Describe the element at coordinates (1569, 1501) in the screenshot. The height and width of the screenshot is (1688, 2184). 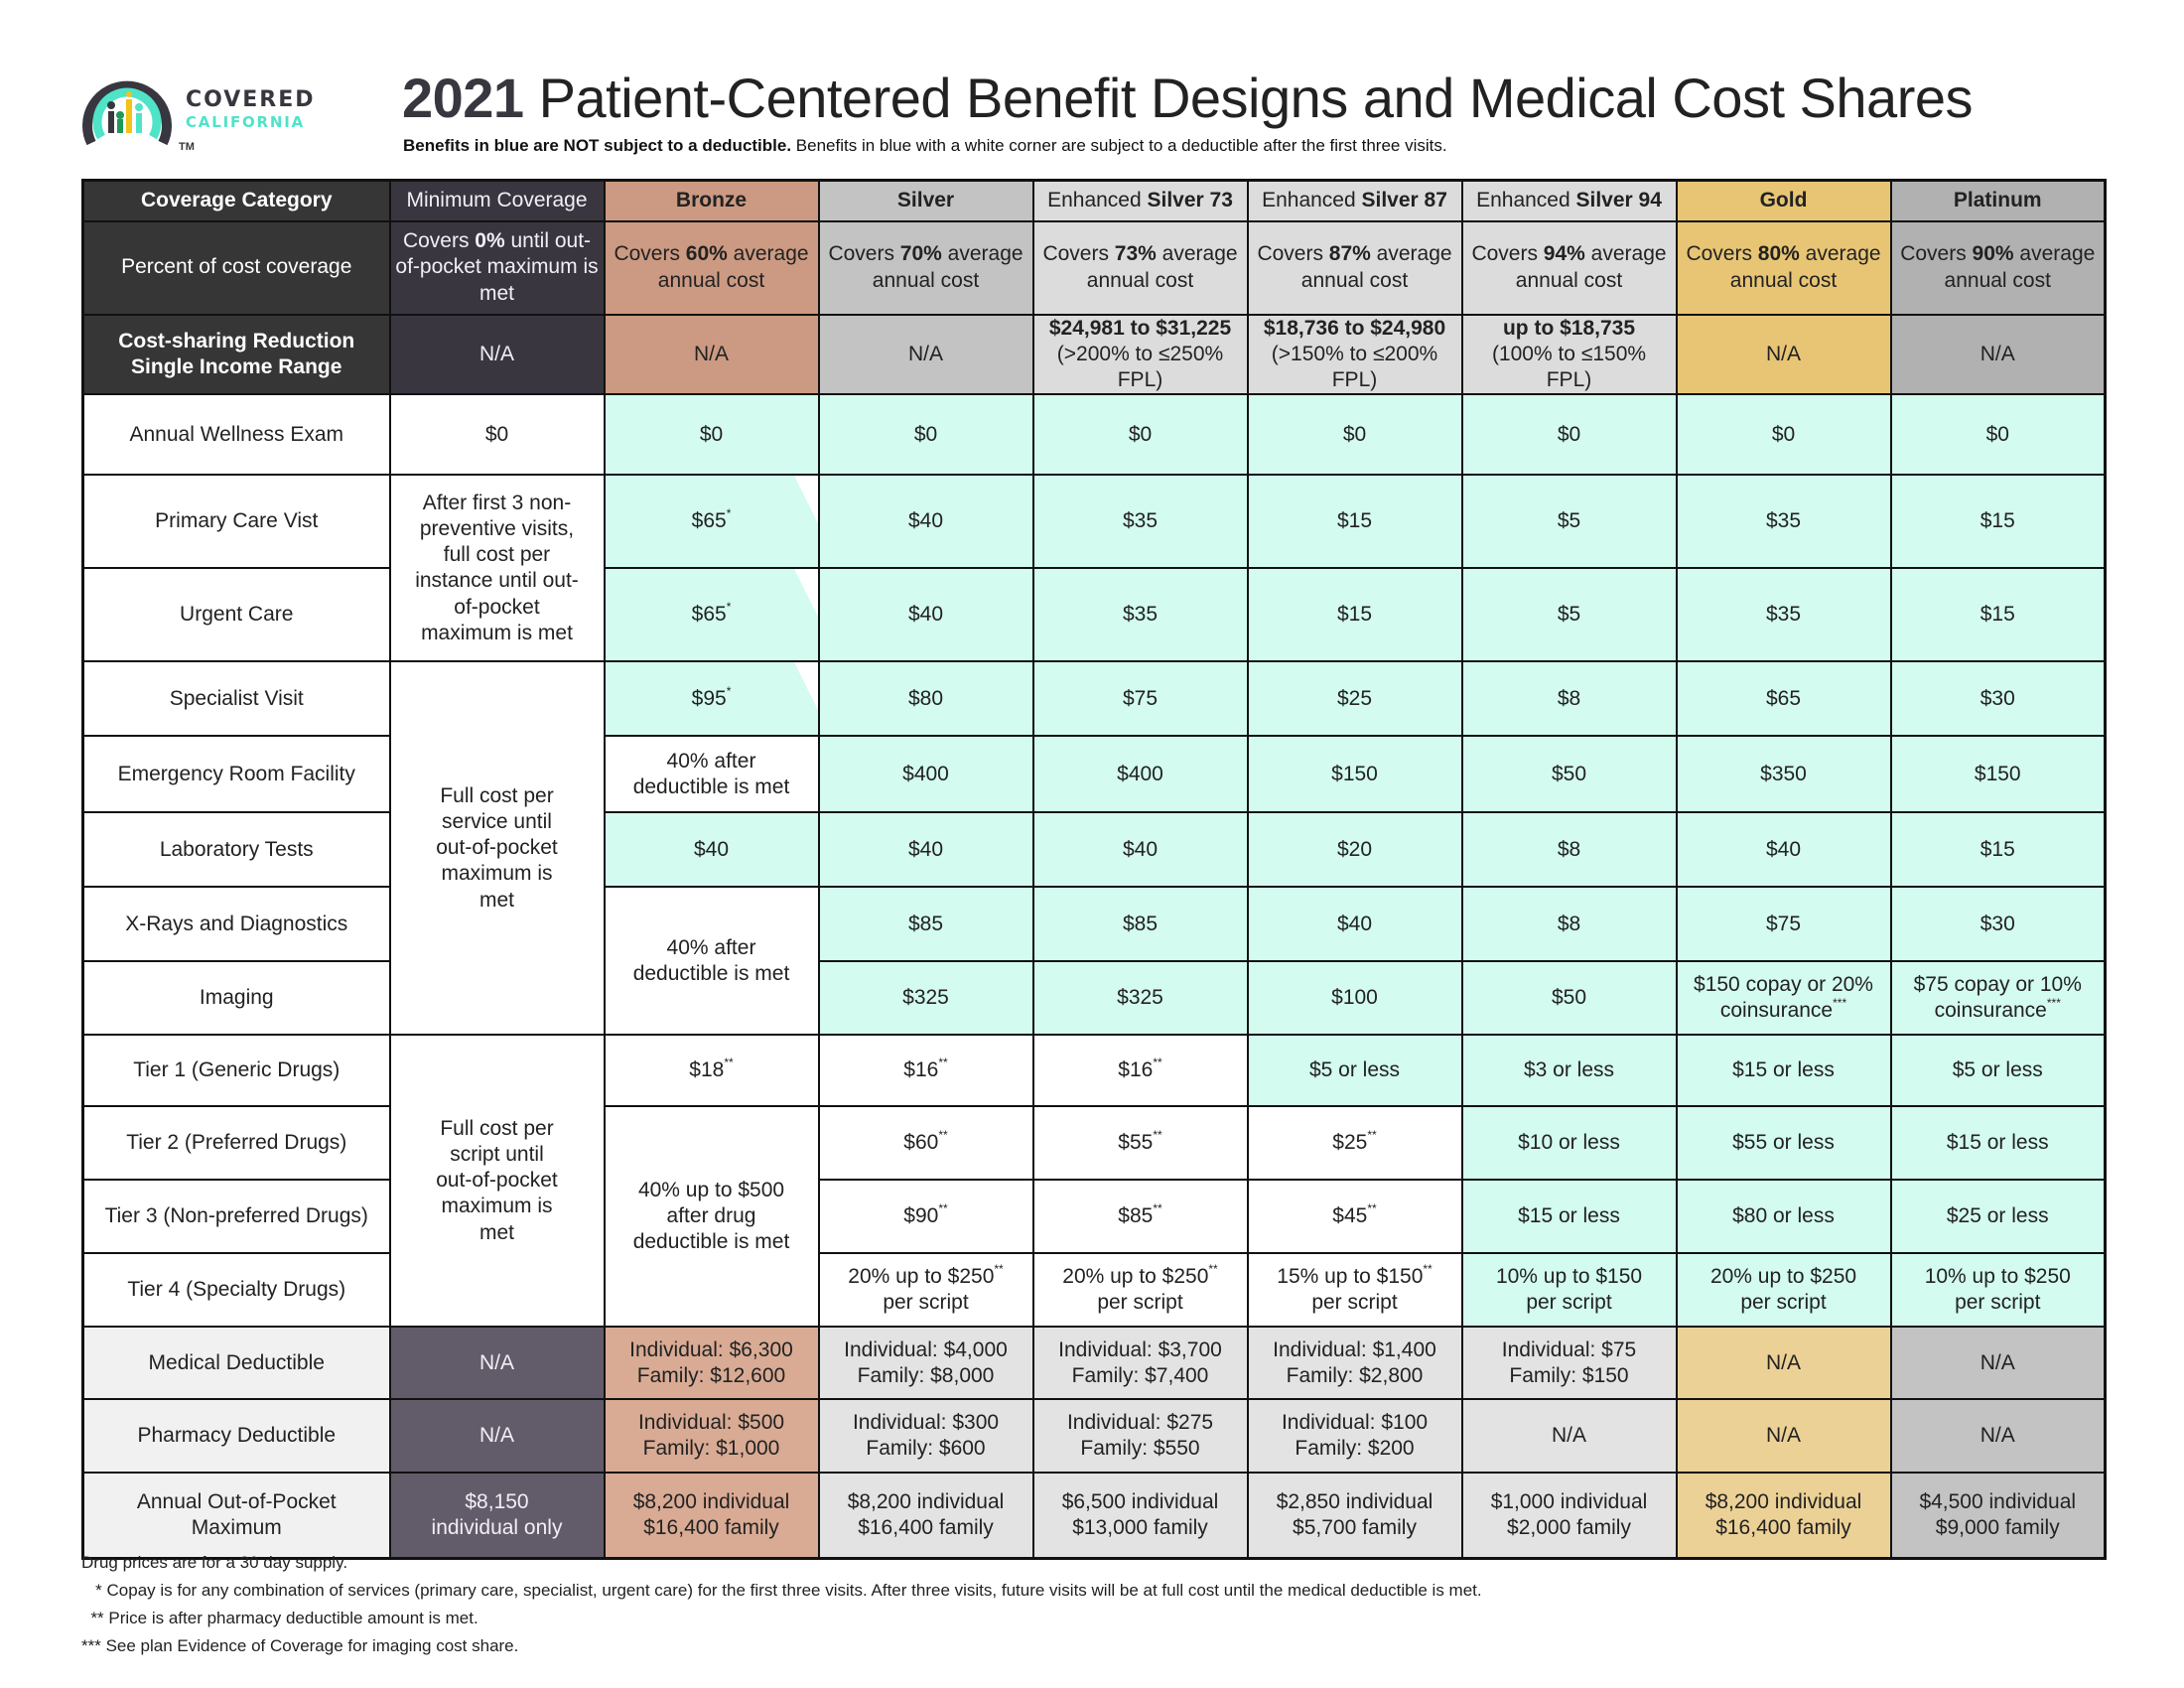
I see `cell-text: $1,000 individual` at that location.